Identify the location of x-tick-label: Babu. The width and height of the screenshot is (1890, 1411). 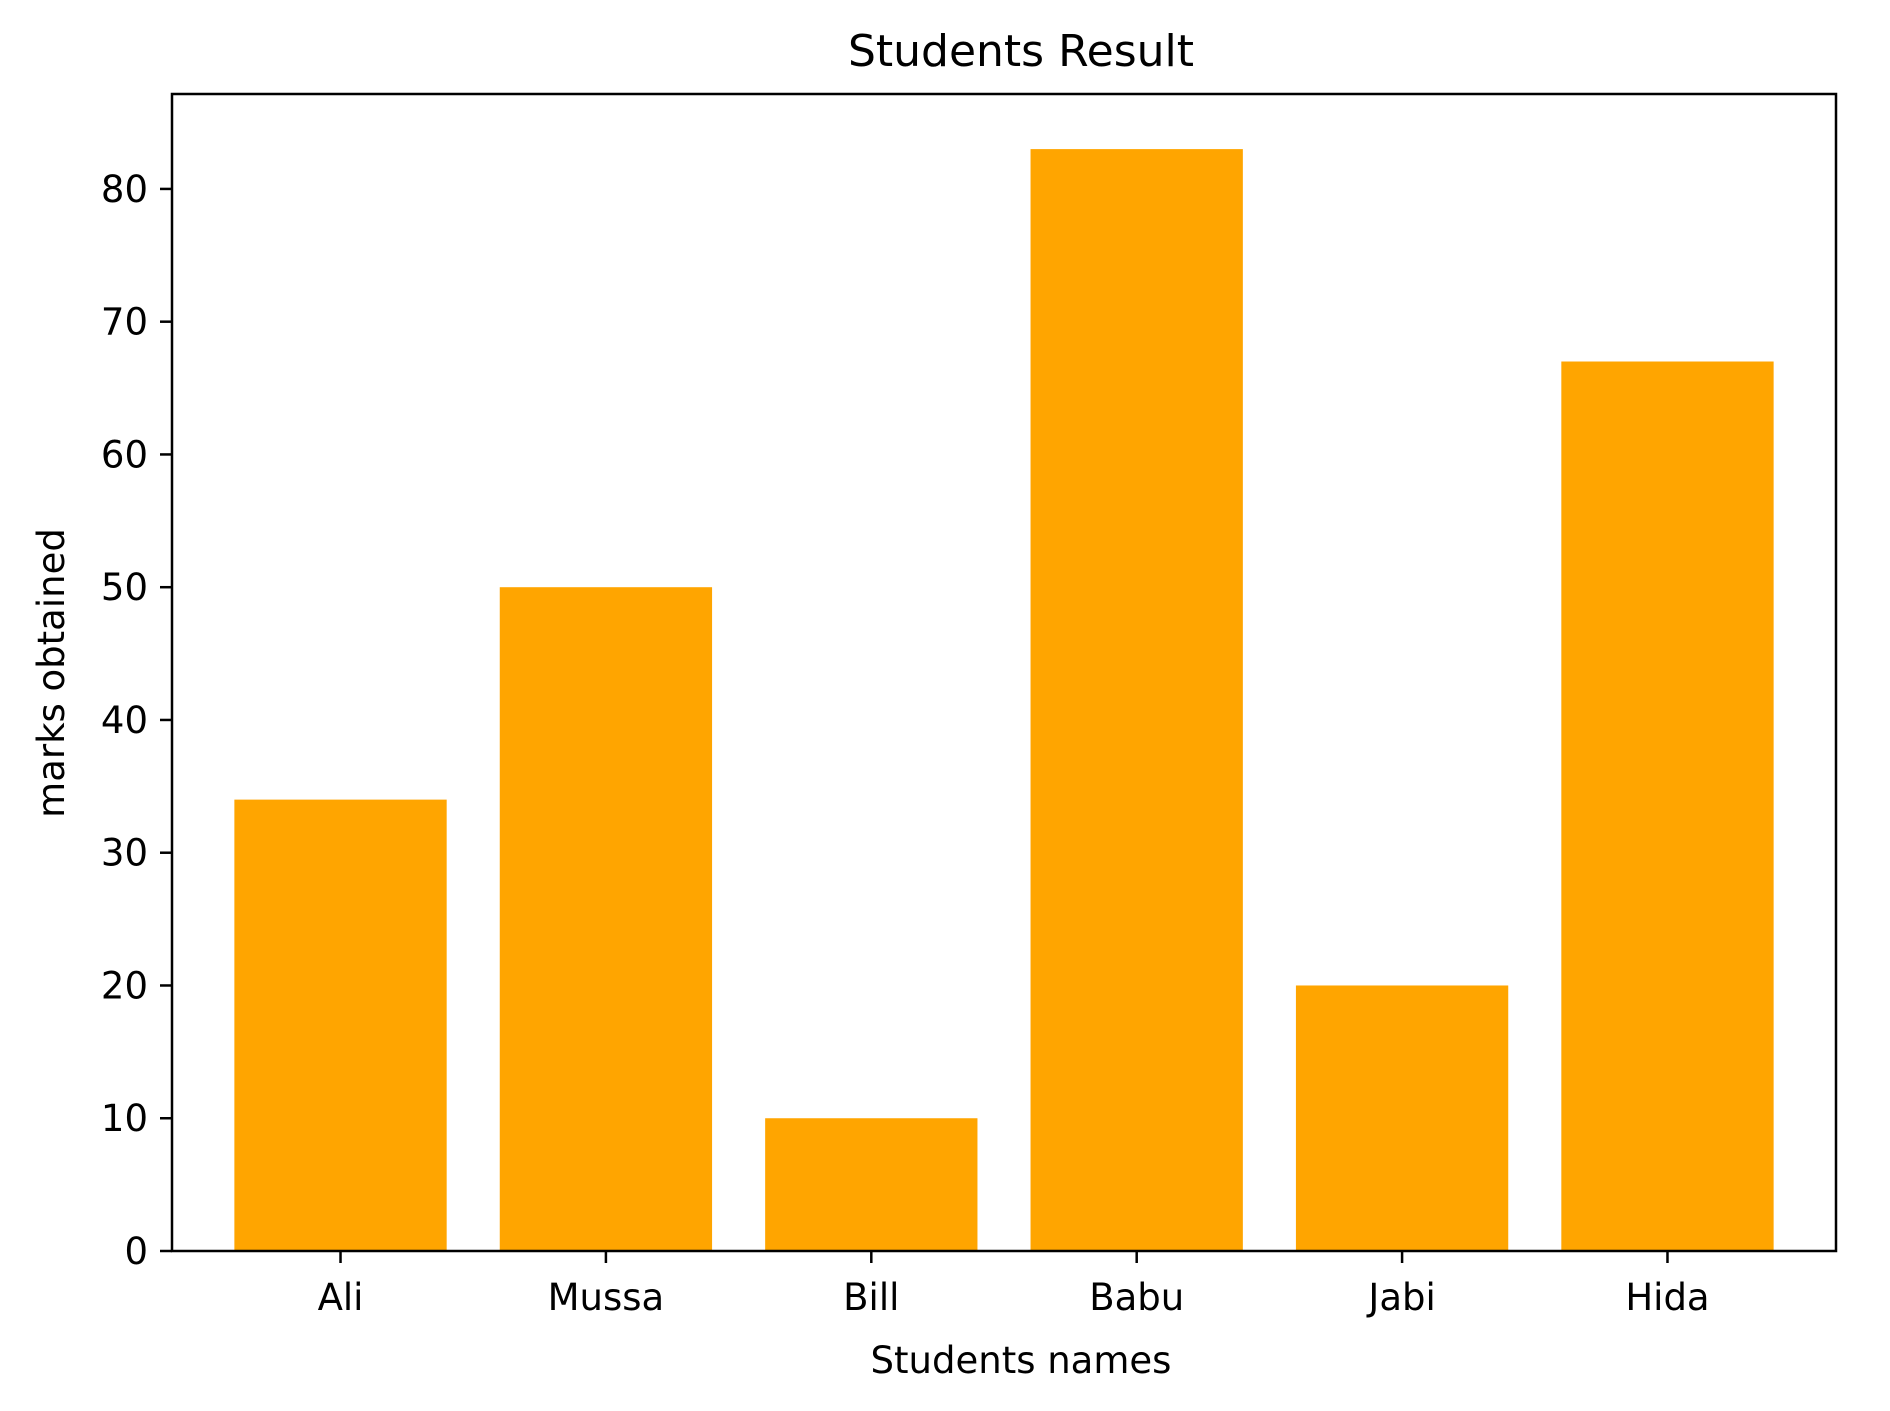
(1136, 1297).